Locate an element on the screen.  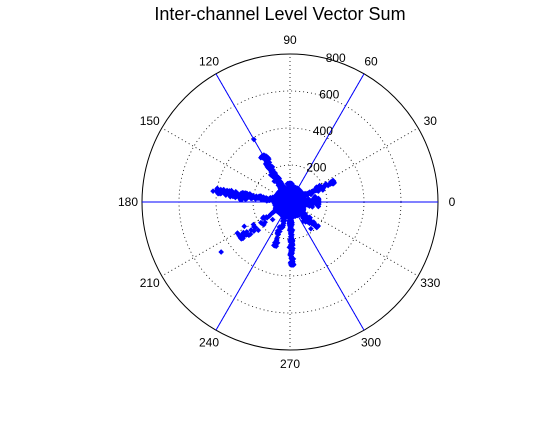
points-layer is located at coordinates (274, 202).